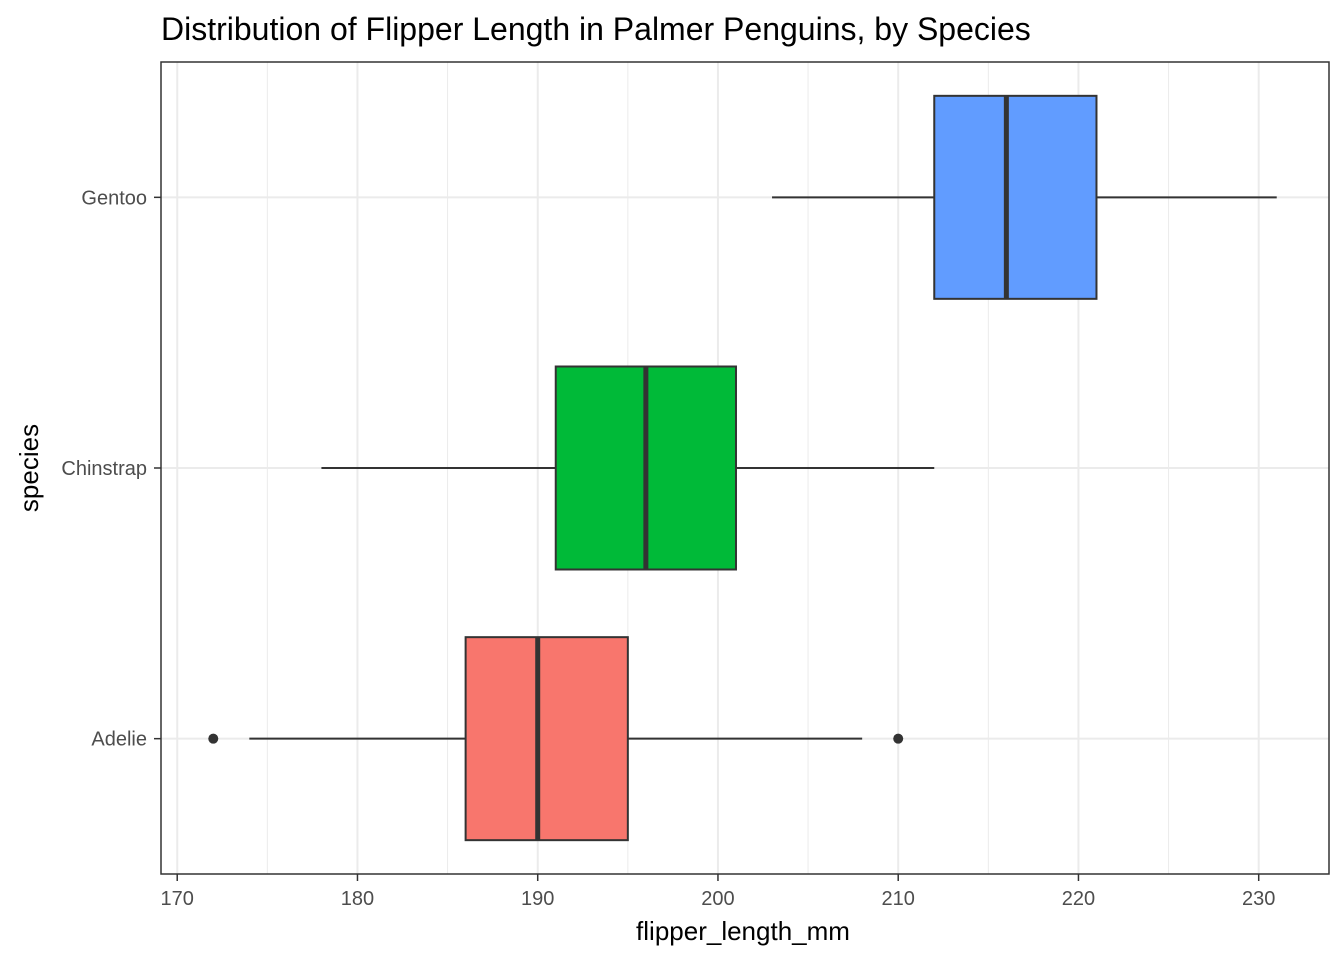 This screenshot has height=960, width=1344. What do you see at coordinates (114, 198) in the screenshot?
I see `y-tick-label: Gentoo` at bounding box center [114, 198].